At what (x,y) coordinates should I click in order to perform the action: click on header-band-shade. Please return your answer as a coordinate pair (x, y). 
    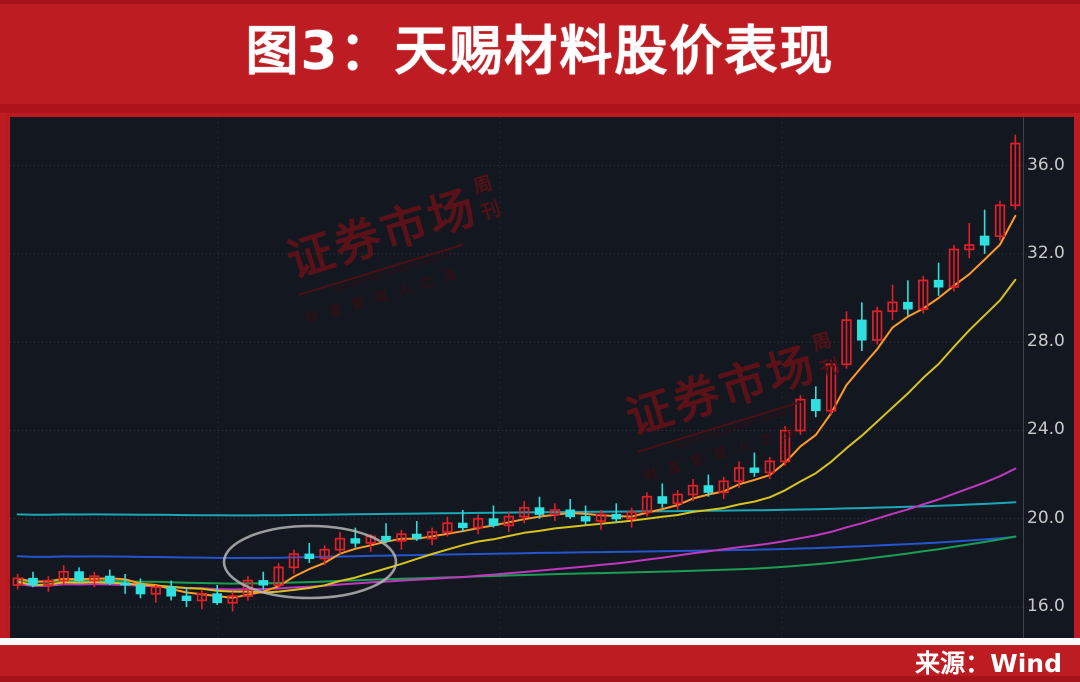
    Looking at the image, I should click on (540, 108).